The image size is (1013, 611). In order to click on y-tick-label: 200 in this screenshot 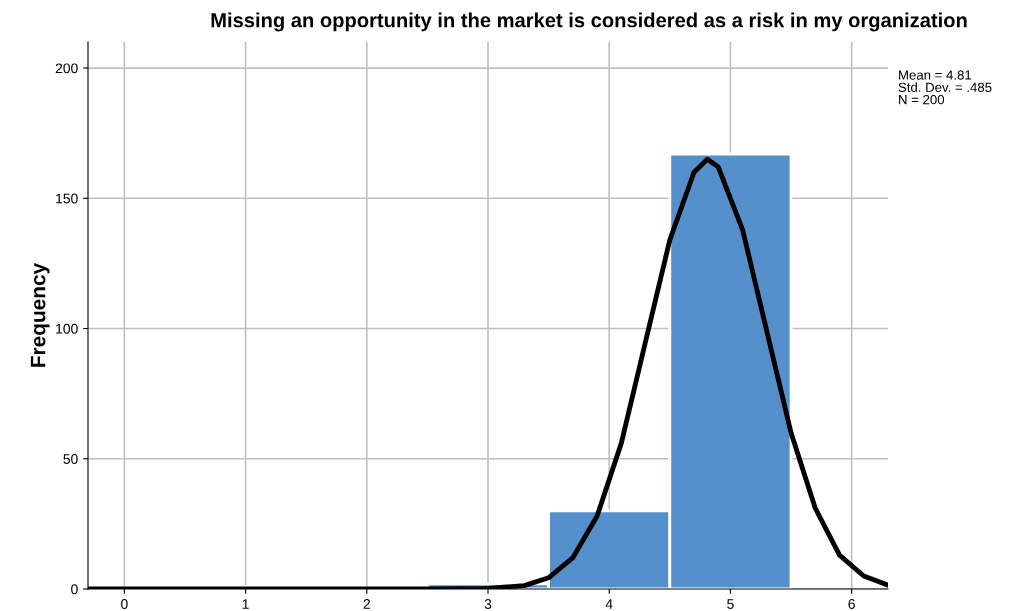, I will do `click(66, 68)`.